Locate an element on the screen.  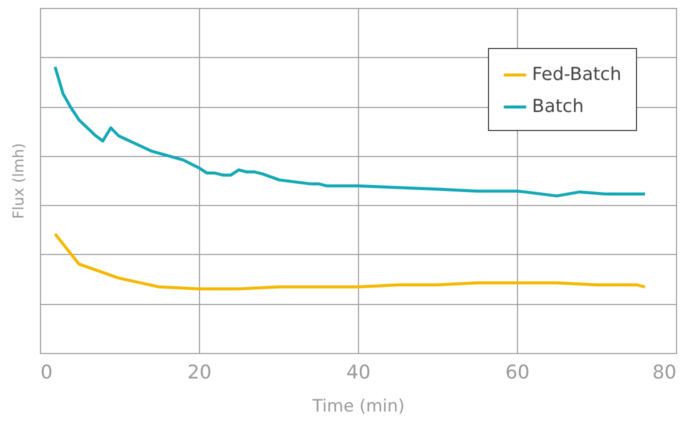
legend-label: Batch is located at coordinates (558, 106).